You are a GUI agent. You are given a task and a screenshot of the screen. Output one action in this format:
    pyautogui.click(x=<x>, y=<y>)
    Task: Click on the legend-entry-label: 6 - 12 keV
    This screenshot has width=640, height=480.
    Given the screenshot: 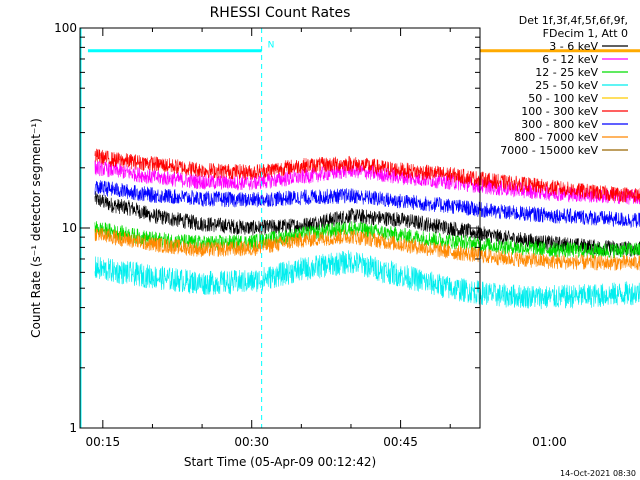 What is the action you would take?
    pyautogui.click(x=570, y=59)
    